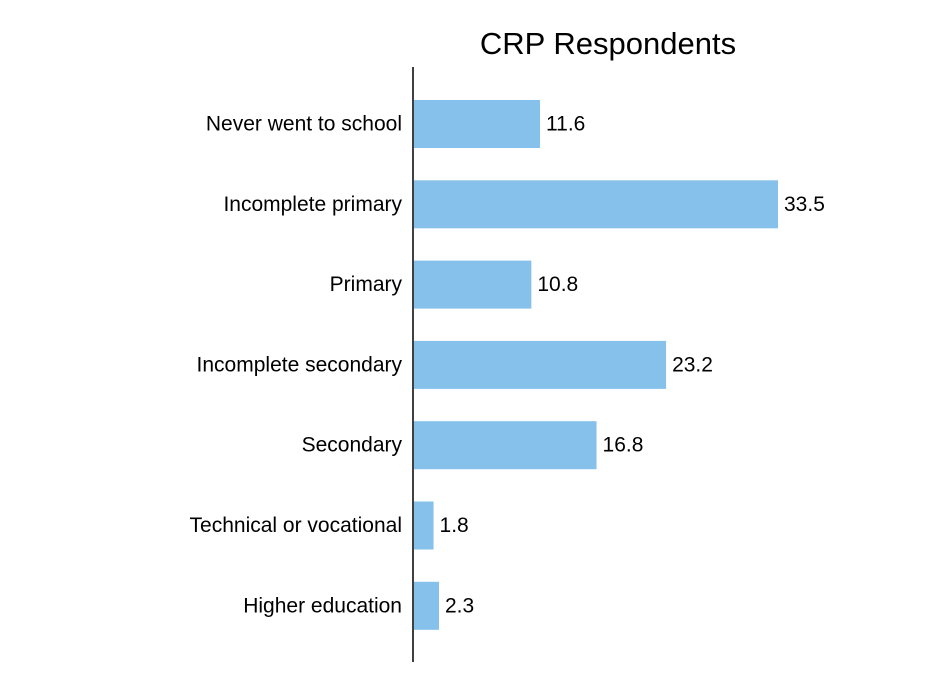 The width and height of the screenshot is (944, 687). I want to click on category-label: Incomplete secondary, so click(300, 364).